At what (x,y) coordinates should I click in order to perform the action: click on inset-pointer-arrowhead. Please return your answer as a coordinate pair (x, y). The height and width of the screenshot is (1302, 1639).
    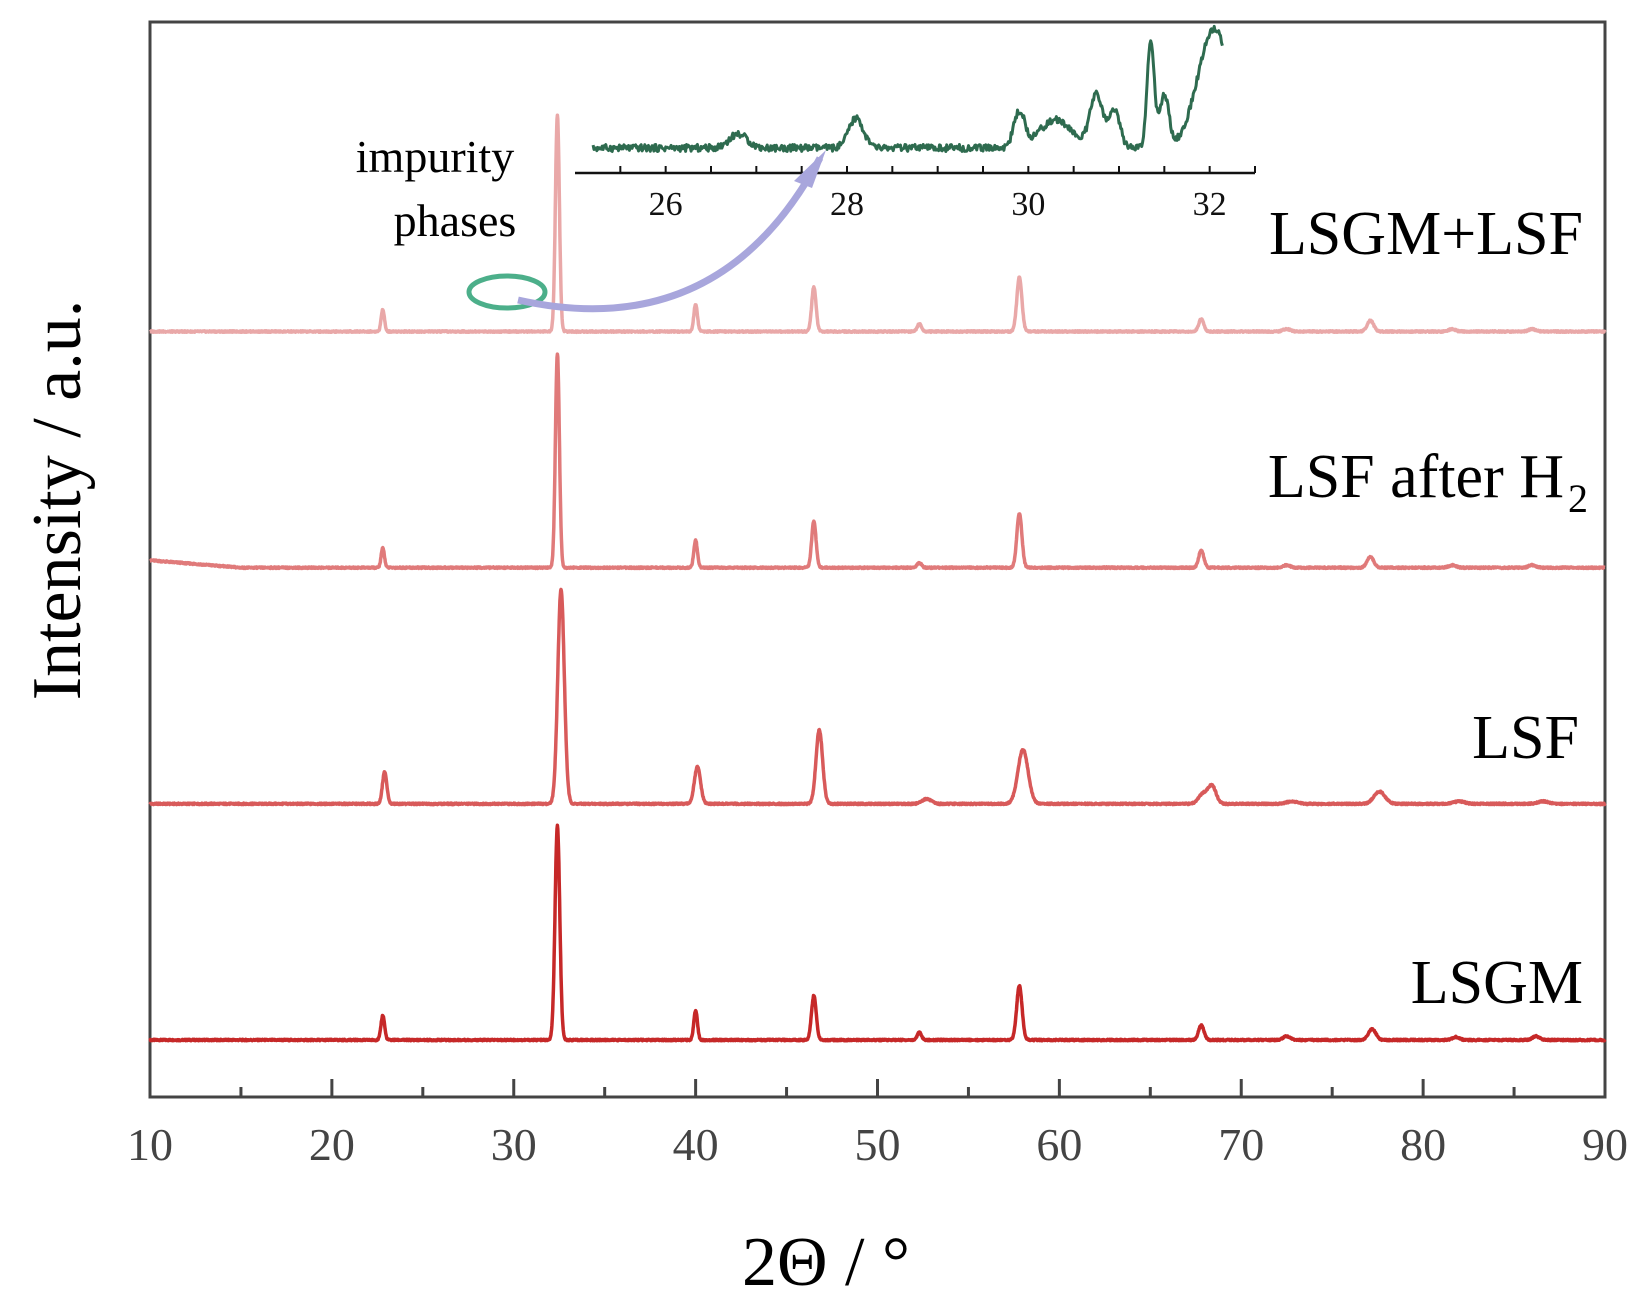
    Looking at the image, I should click on (810, 169).